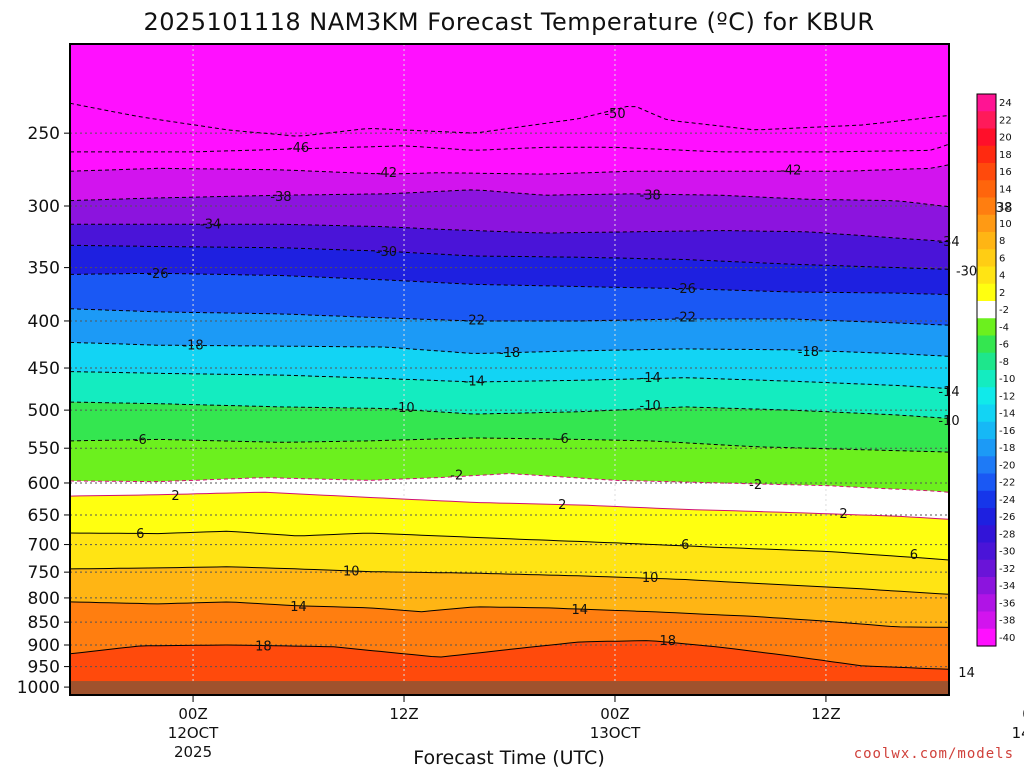 The height and width of the screenshot is (768, 1024). What do you see at coordinates (44, 646) in the screenshot?
I see `y-tick-label: 900` at bounding box center [44, 646].